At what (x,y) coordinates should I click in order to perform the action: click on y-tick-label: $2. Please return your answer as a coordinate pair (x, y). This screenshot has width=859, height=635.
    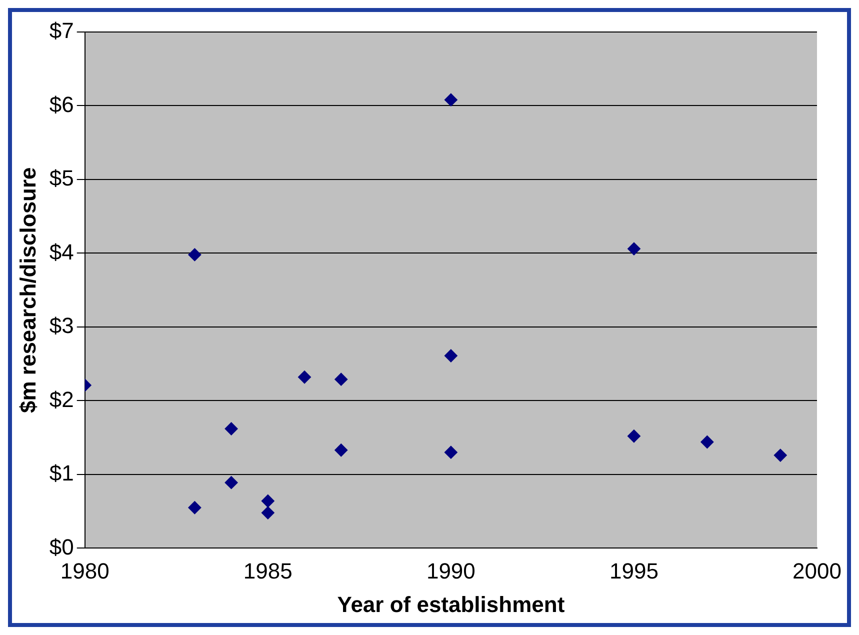
    Looking at the image, I should click on (61, 399).